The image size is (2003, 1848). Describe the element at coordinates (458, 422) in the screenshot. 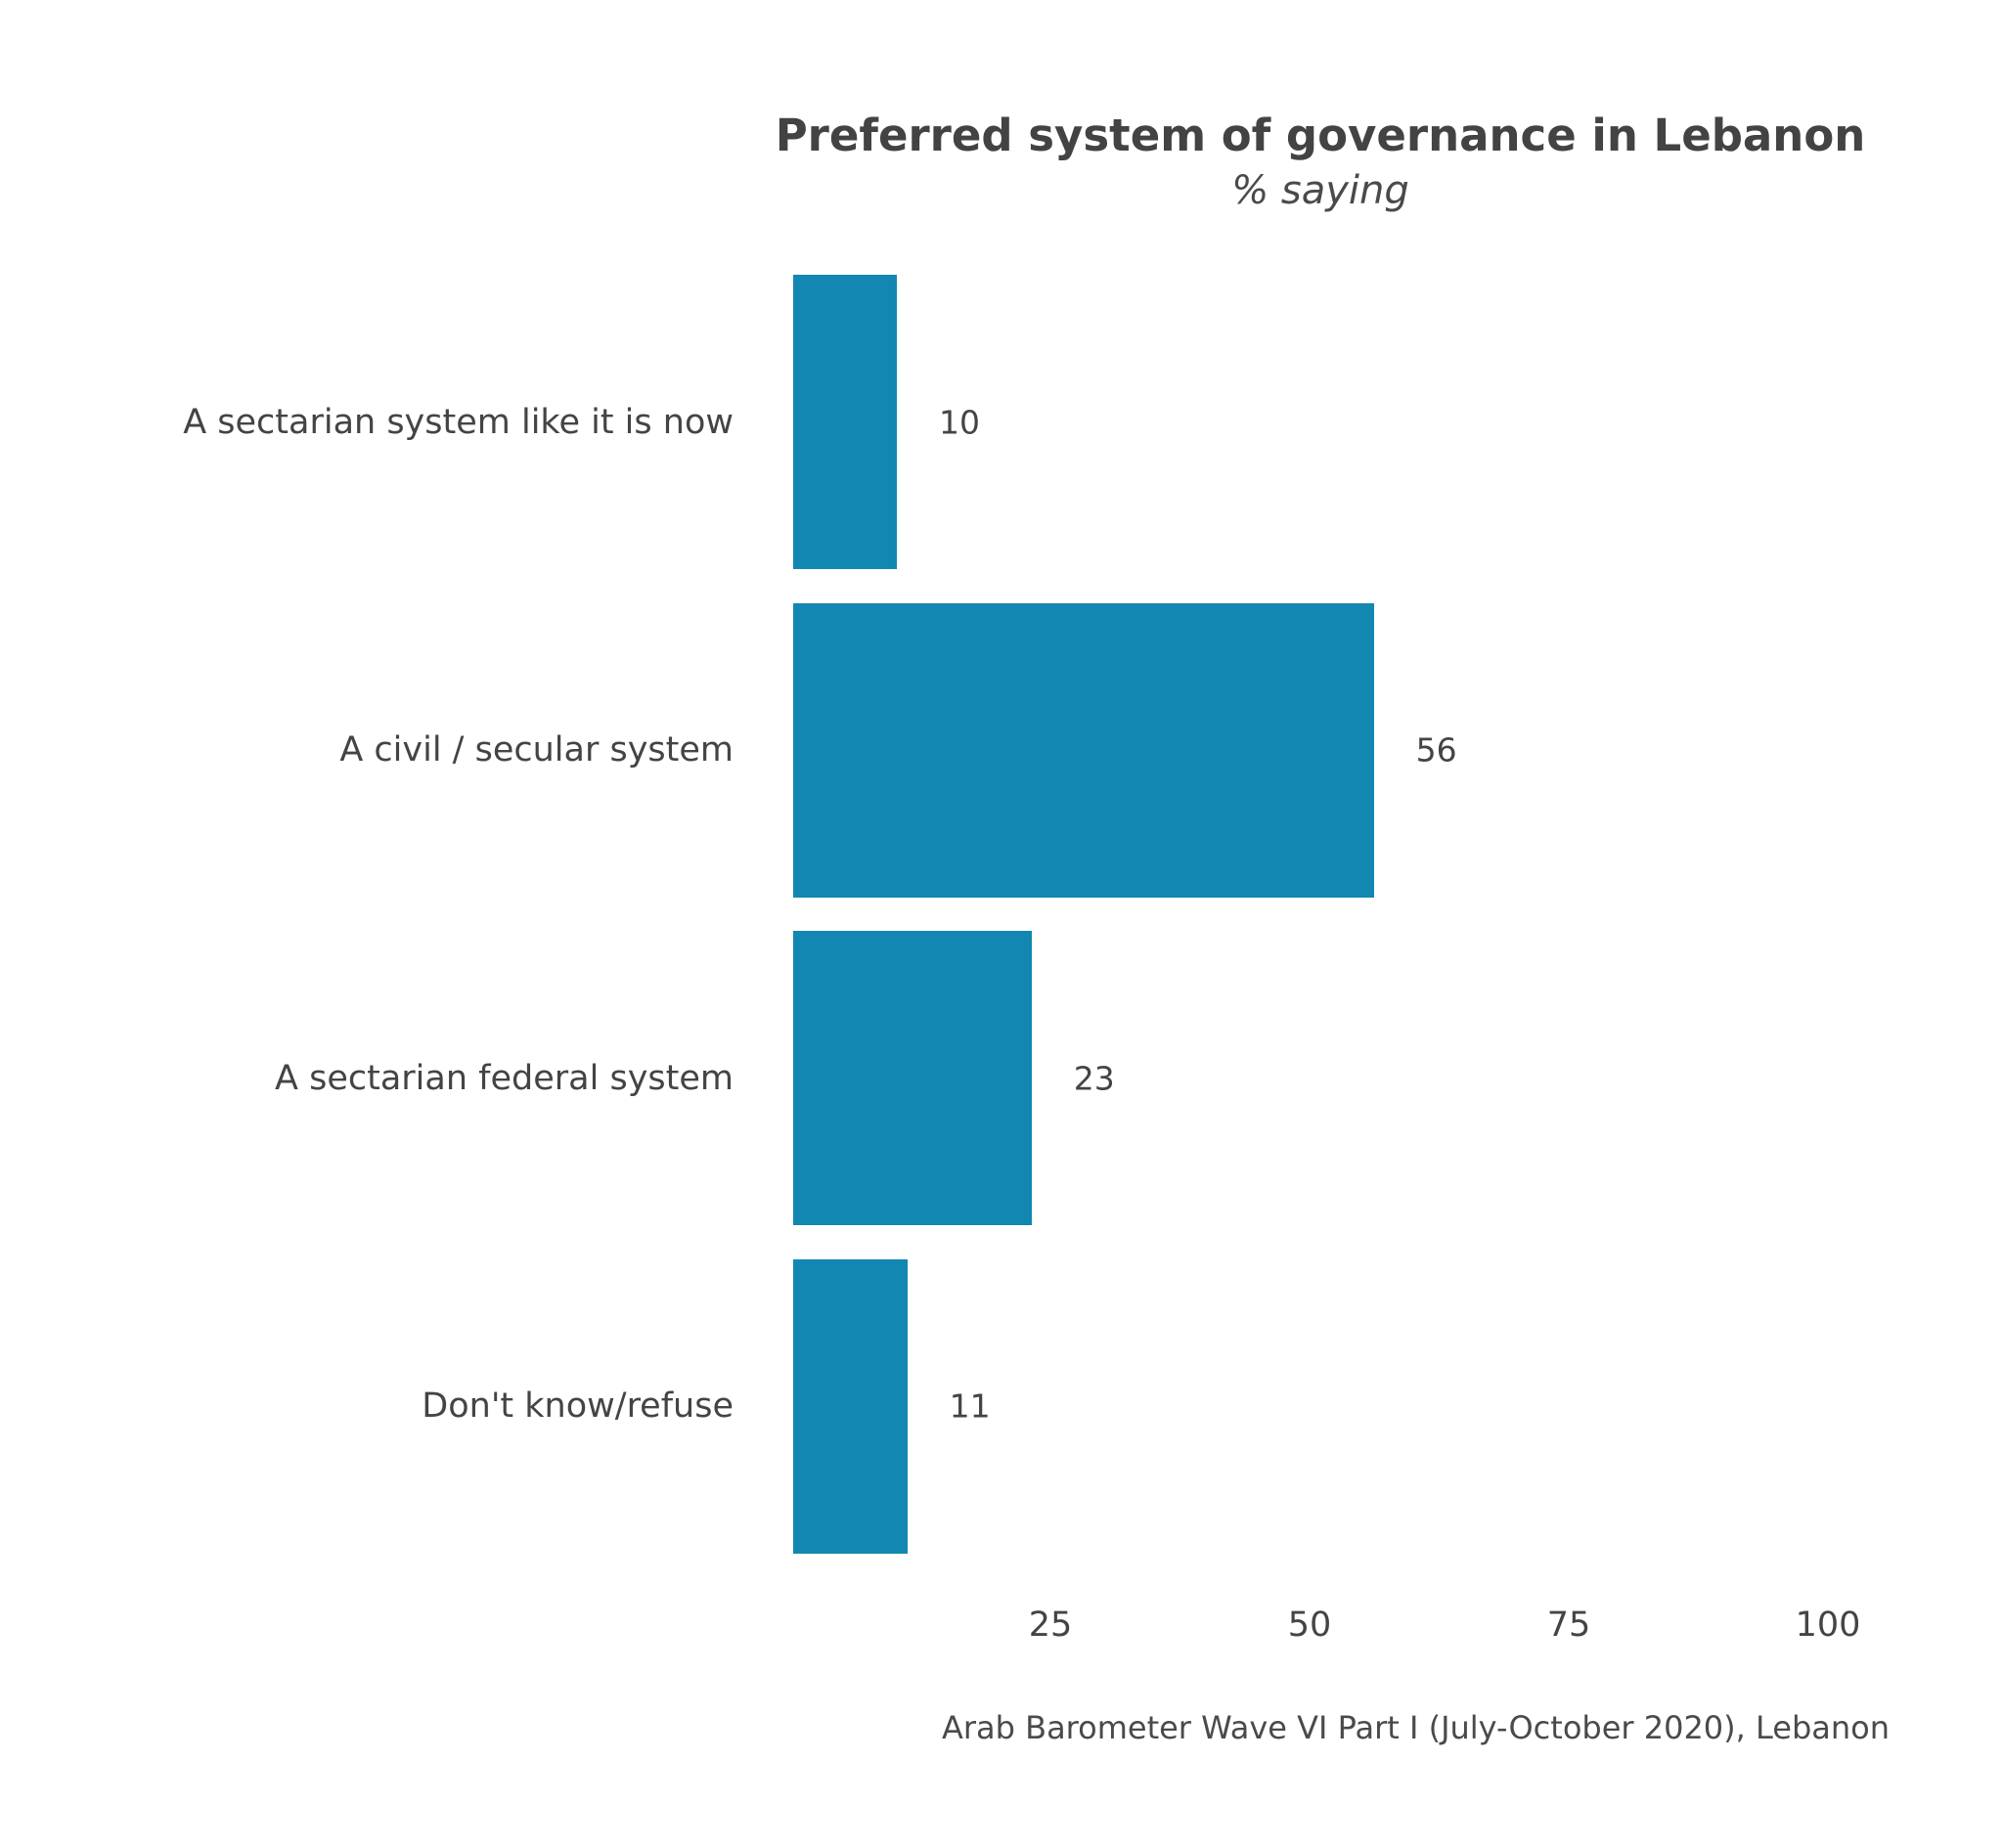

I see `category-label: A sectarian system like it is now` at that location.